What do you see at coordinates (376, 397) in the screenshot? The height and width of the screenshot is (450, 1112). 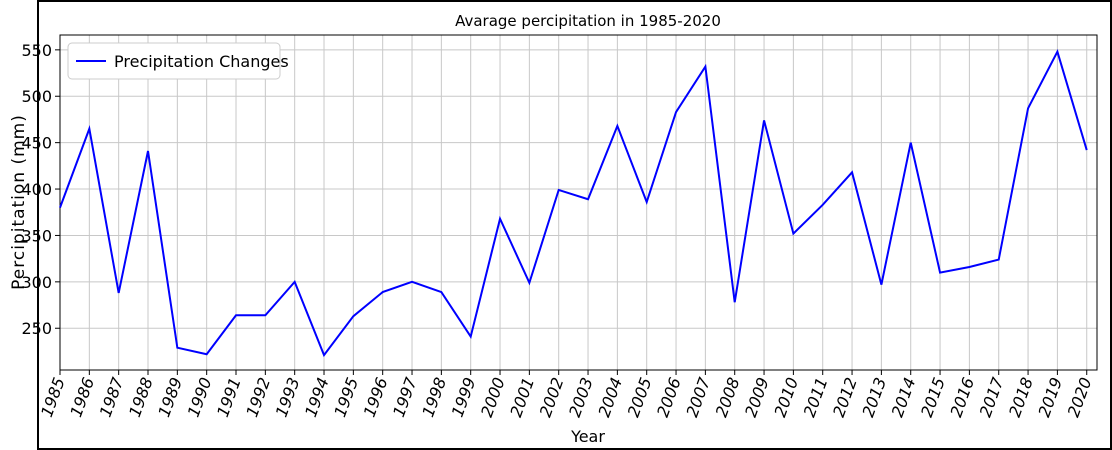 I see `x-tick-label: 1996` at bounding box center [376, 397].